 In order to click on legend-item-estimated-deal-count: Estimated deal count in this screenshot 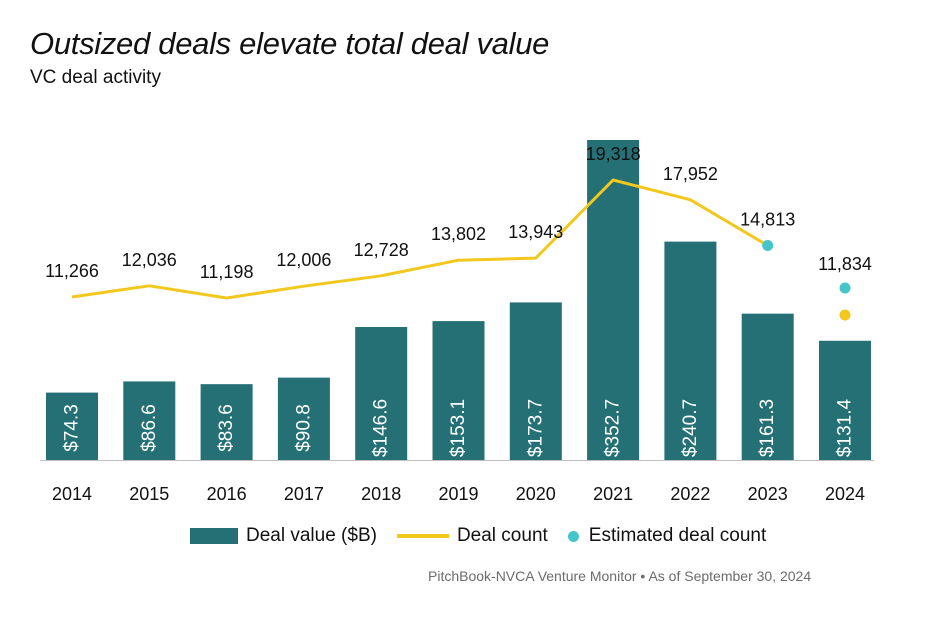, I will do `click(667, 536)`.